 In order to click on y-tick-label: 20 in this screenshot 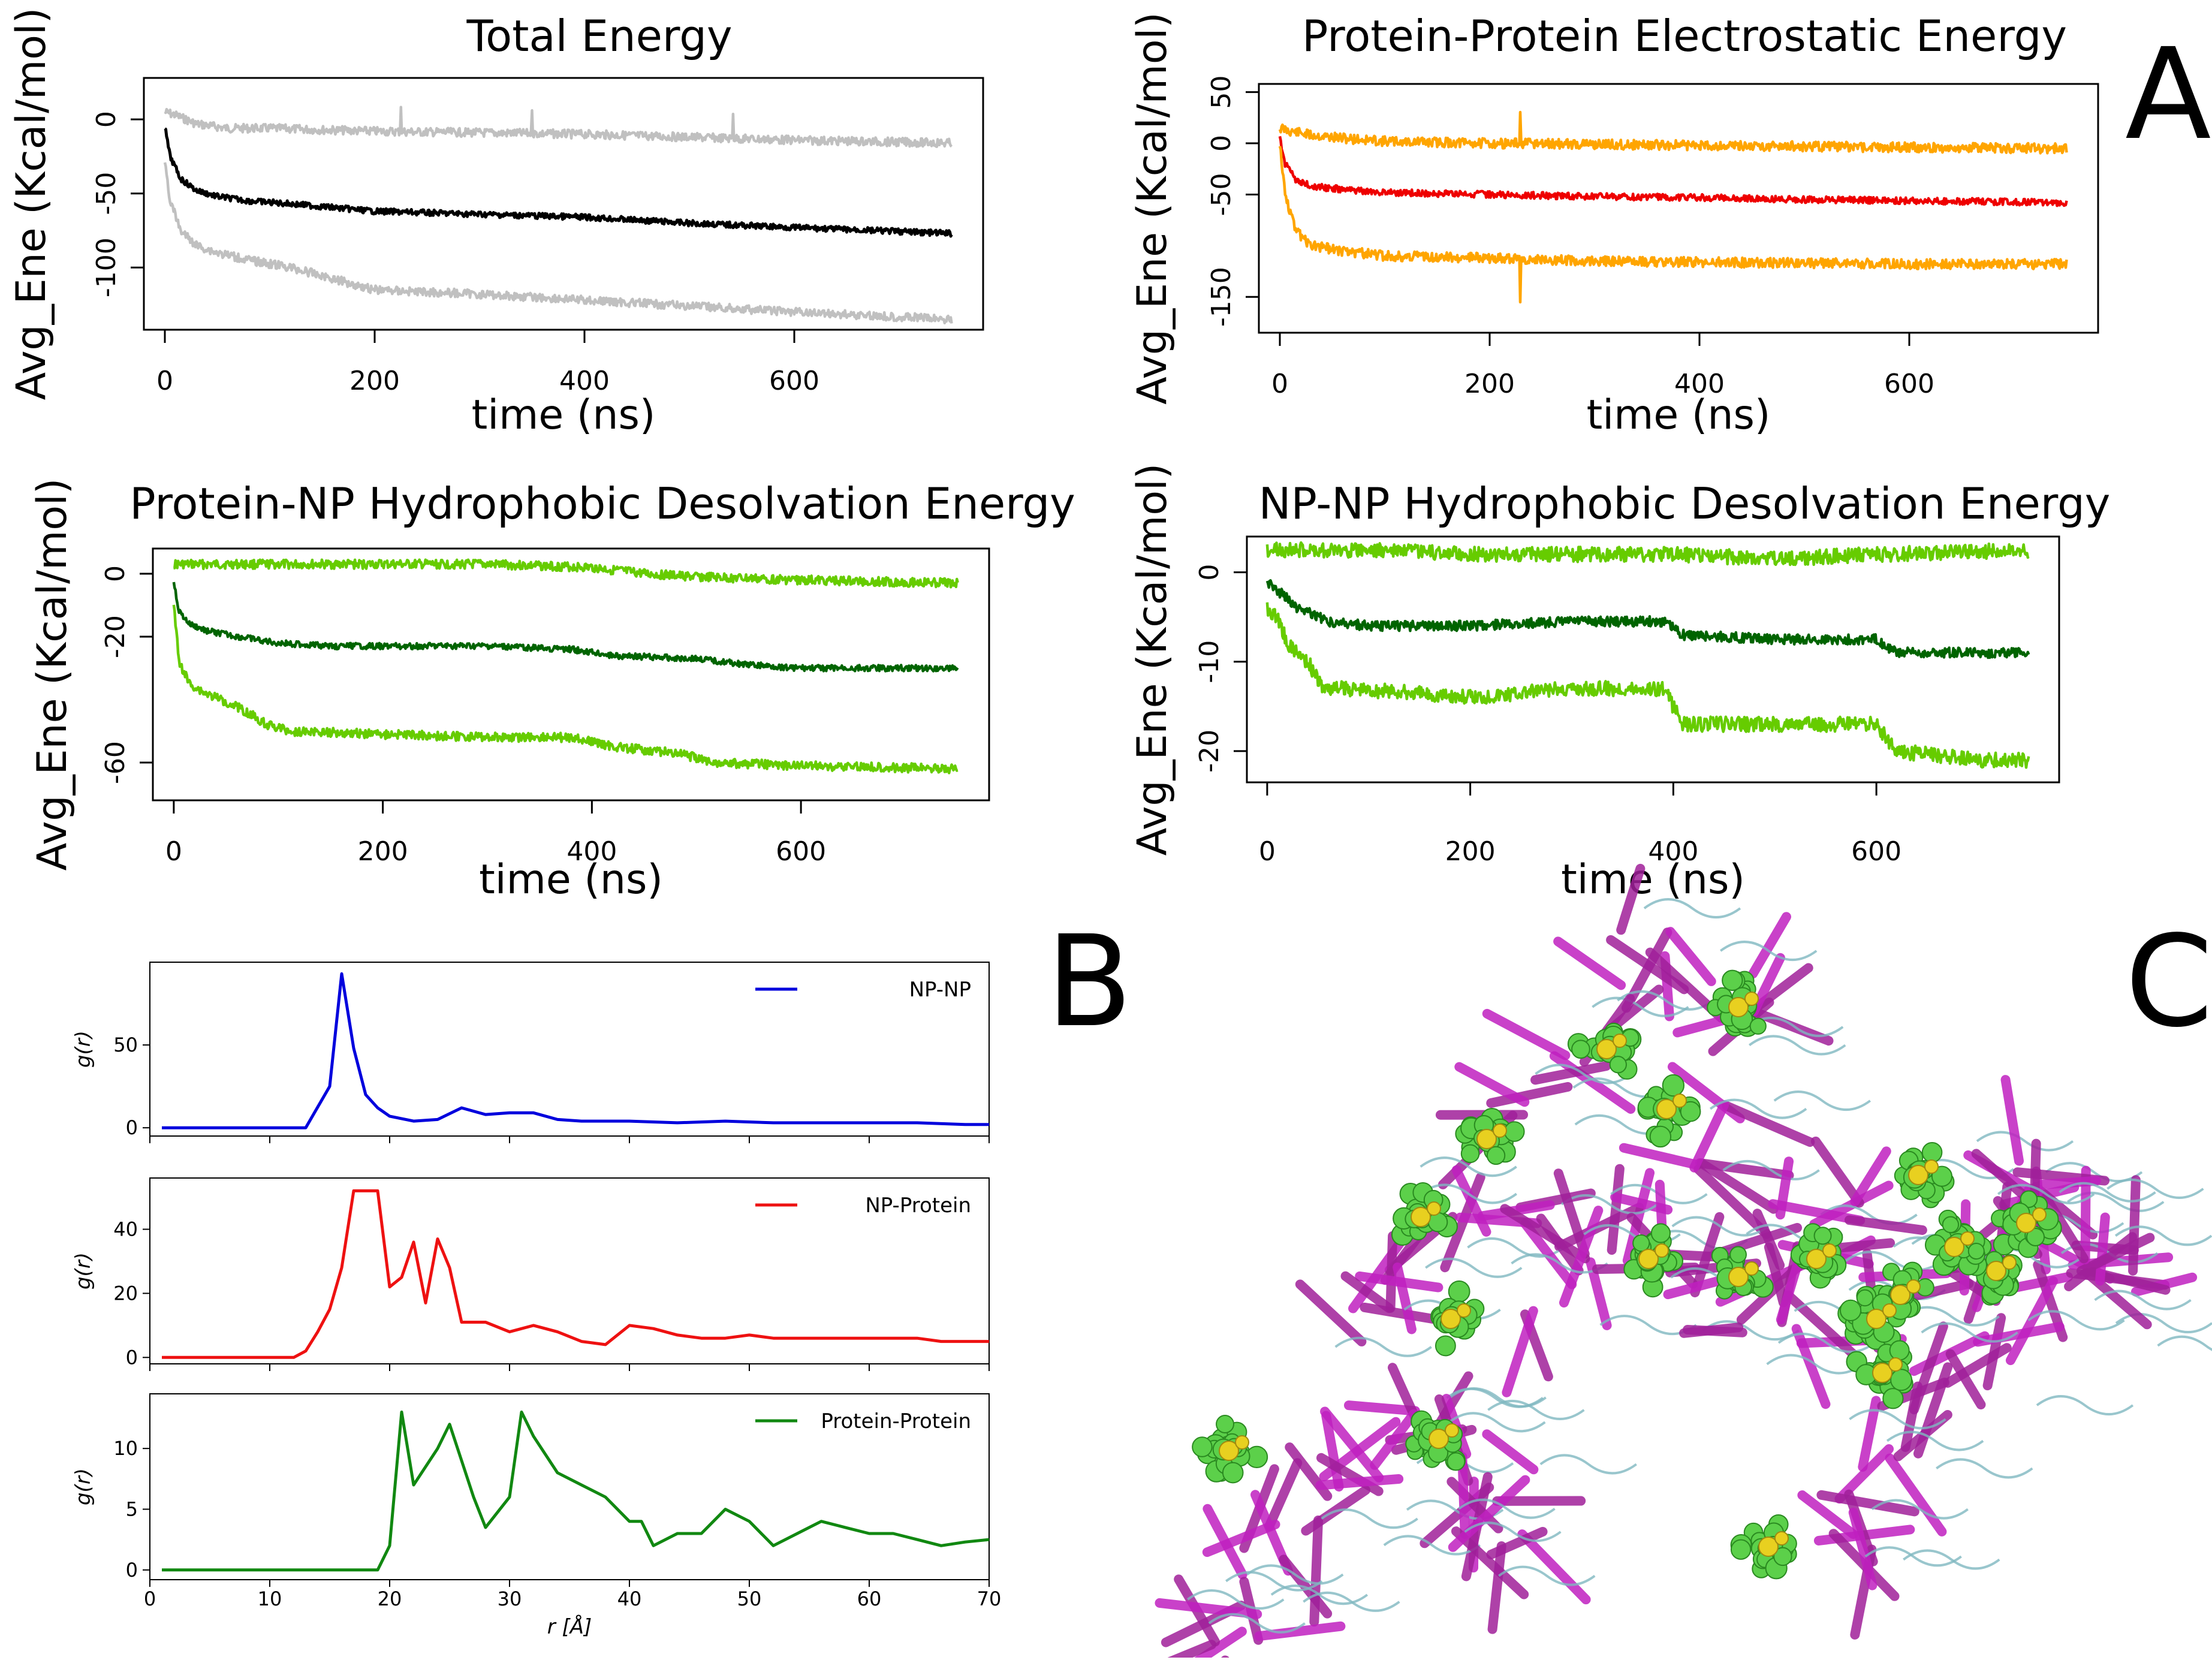, I will do `click(125, 1293)`.